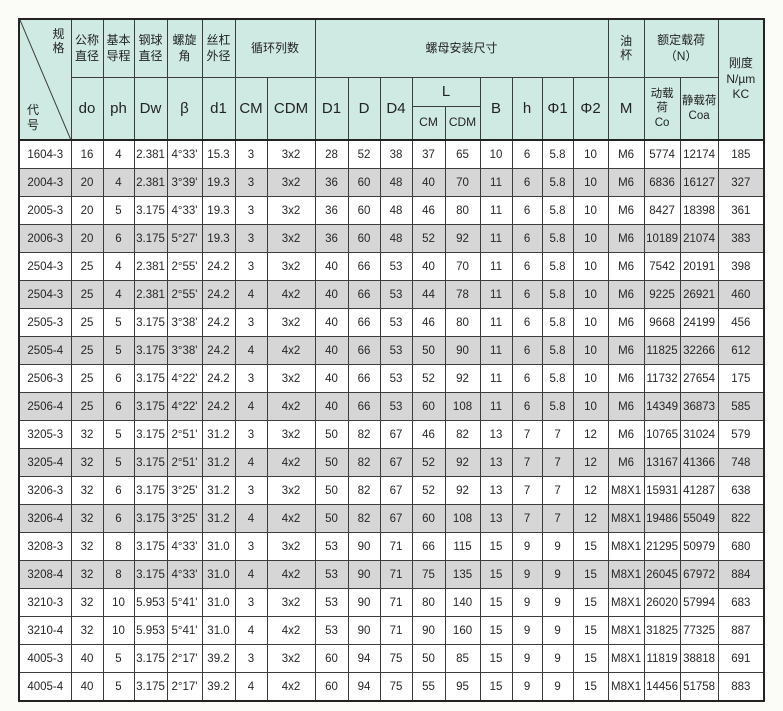  I want to click on cell-code: 3205-4, so click(45, 462).